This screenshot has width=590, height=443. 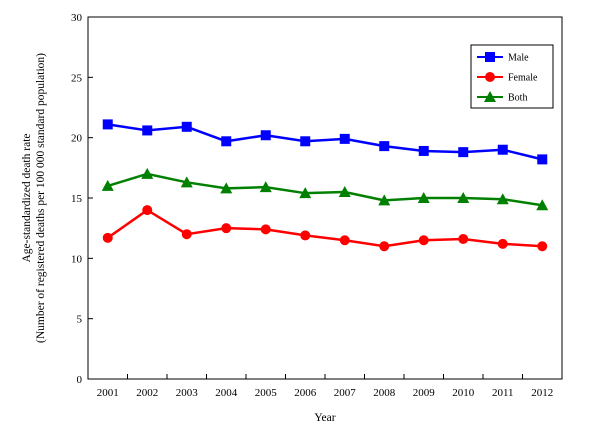 I want to click on series-male, so click(x=325, y=142).